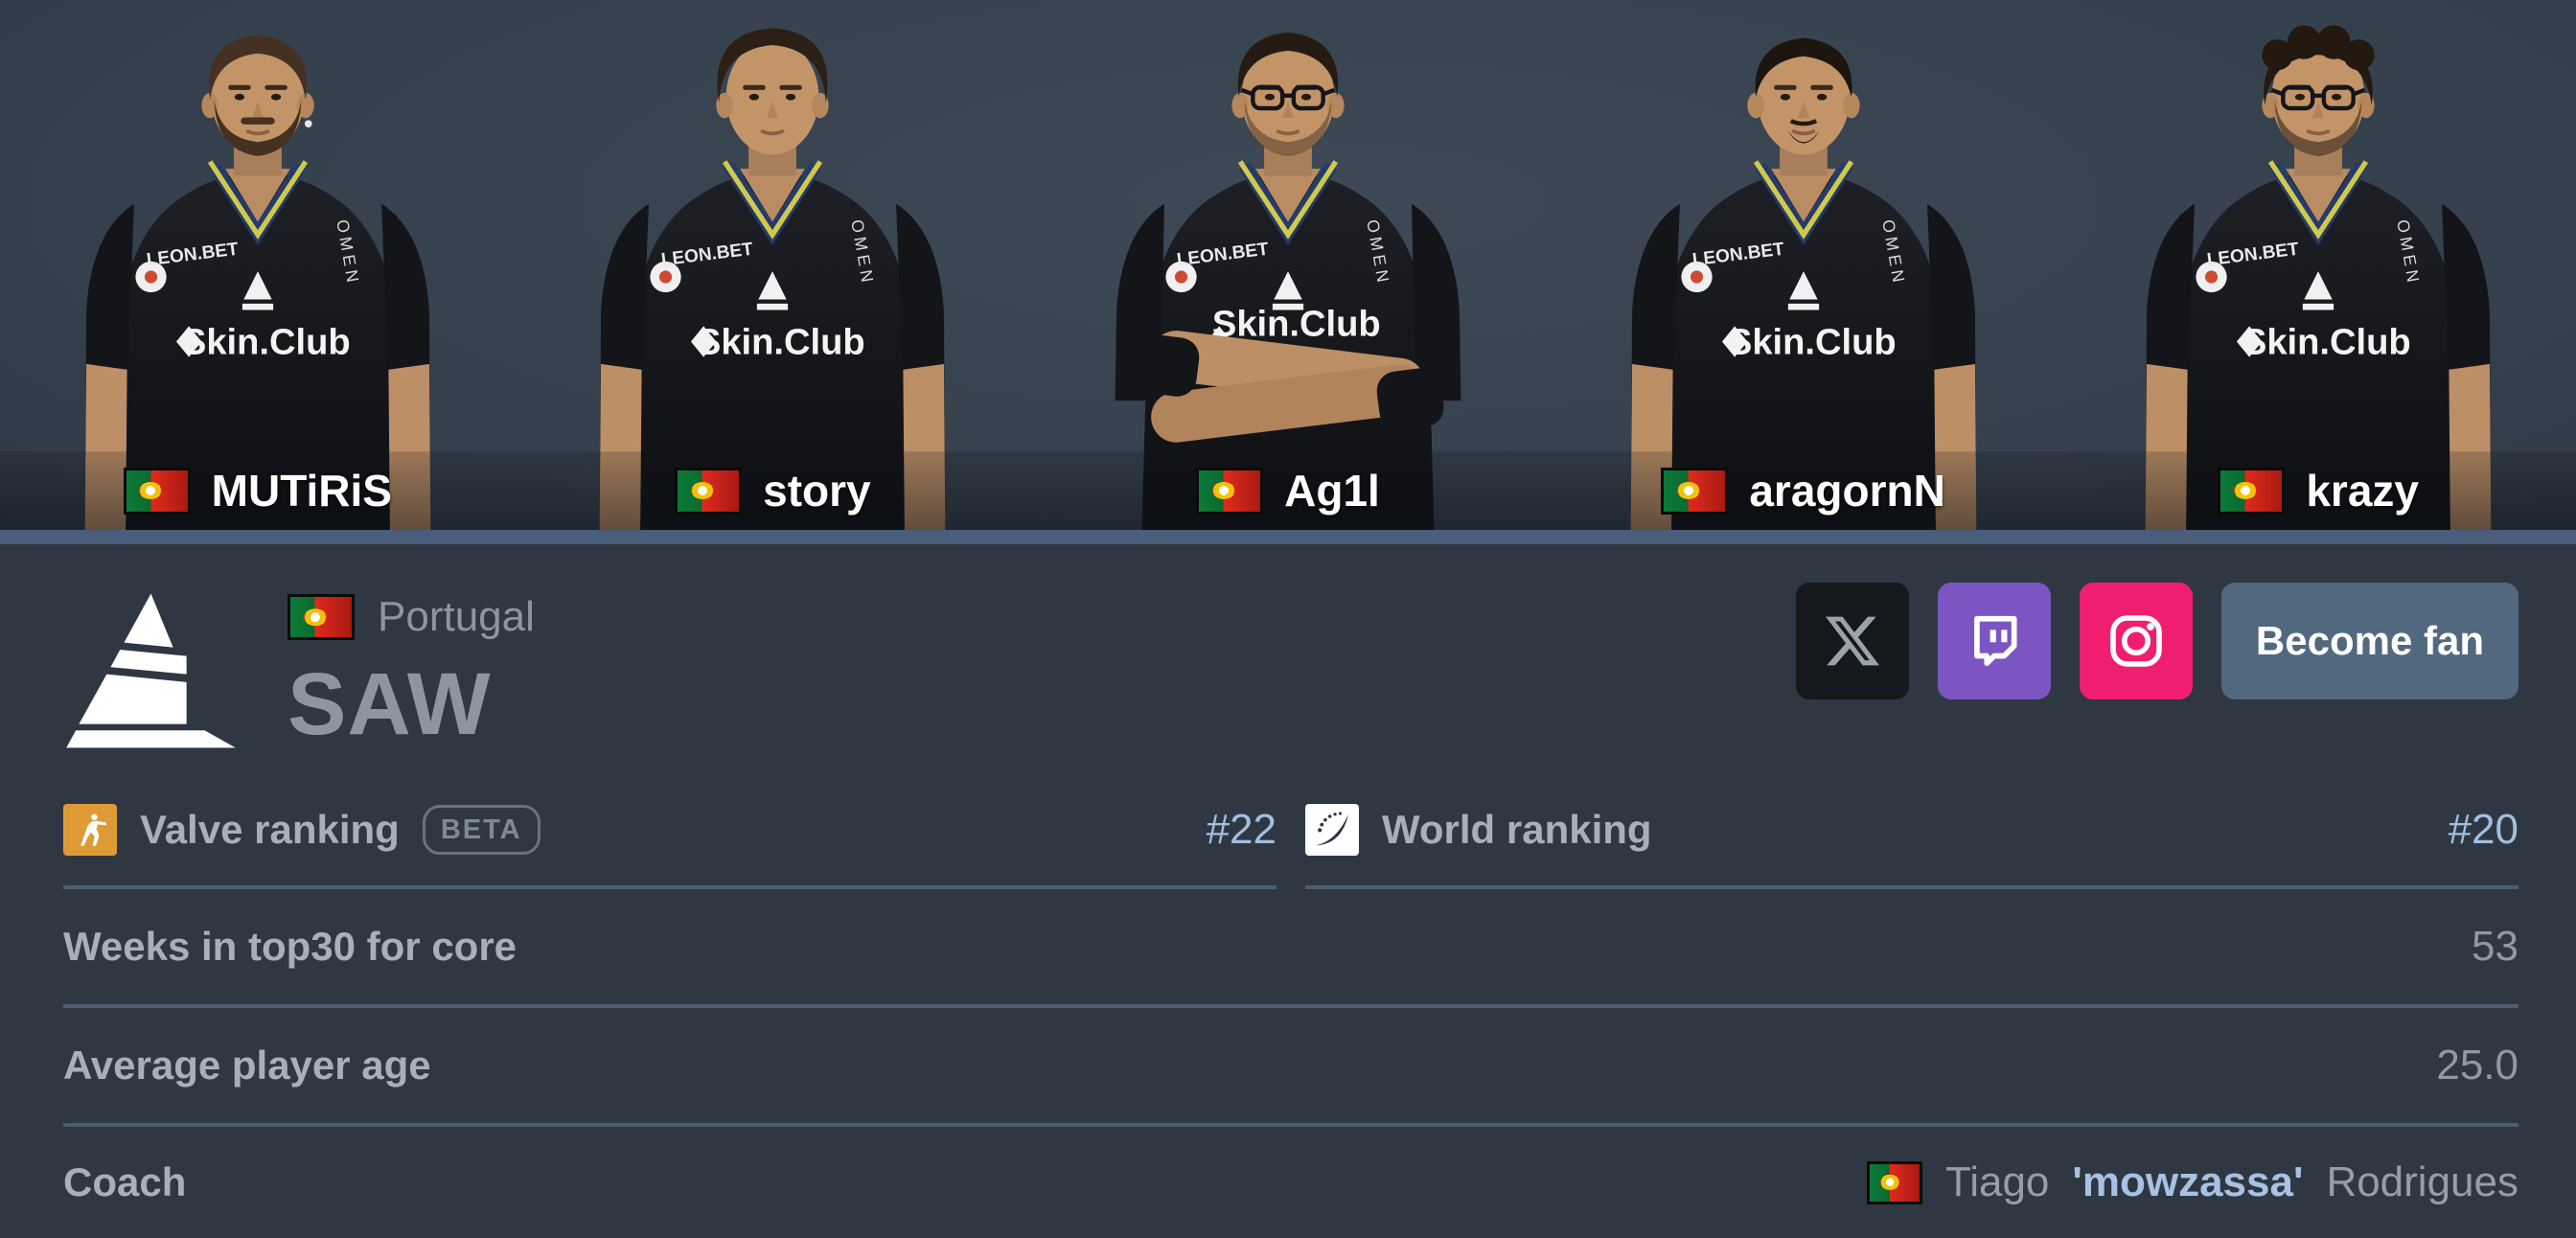 The height and width of the screenshot is (1238, 2576). I want to click on twitch-button, so click(1994, 641).